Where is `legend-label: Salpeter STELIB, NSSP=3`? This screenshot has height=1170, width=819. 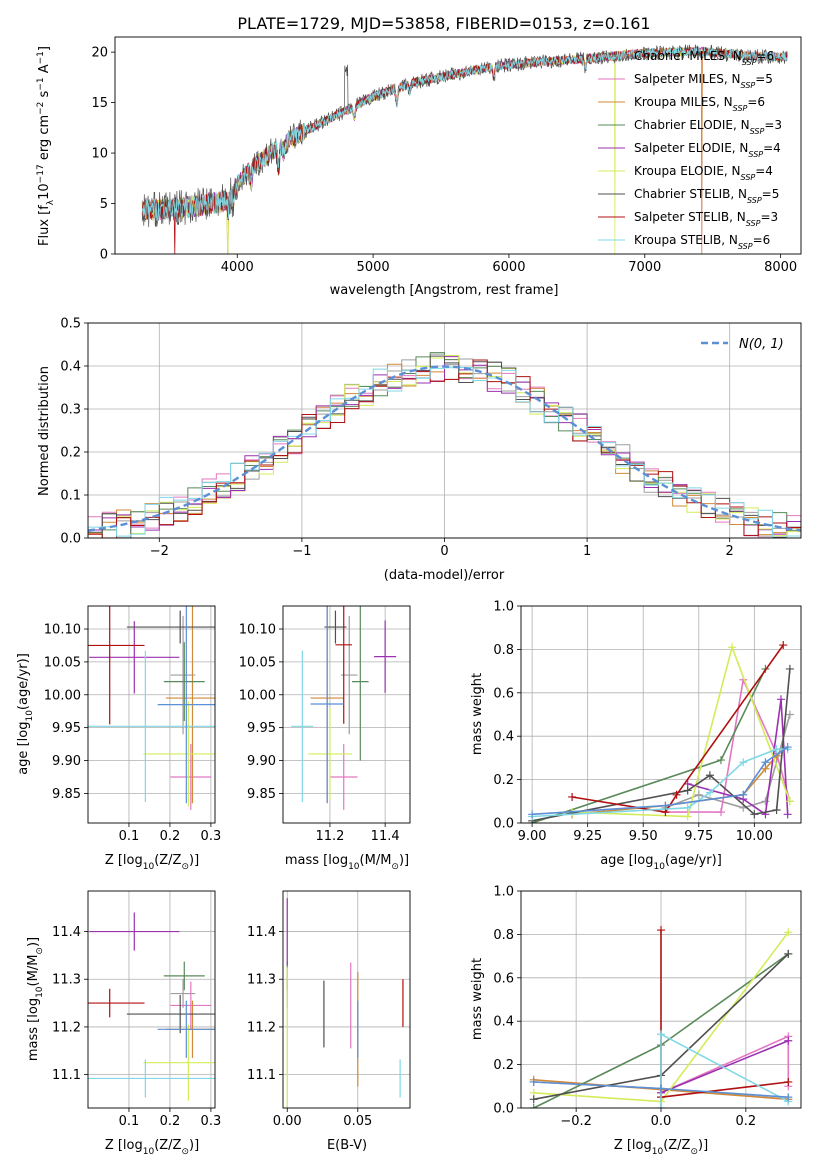 legend-label: Salpeter STELIB, NSSP=3 is located at coordinates (706, 219).